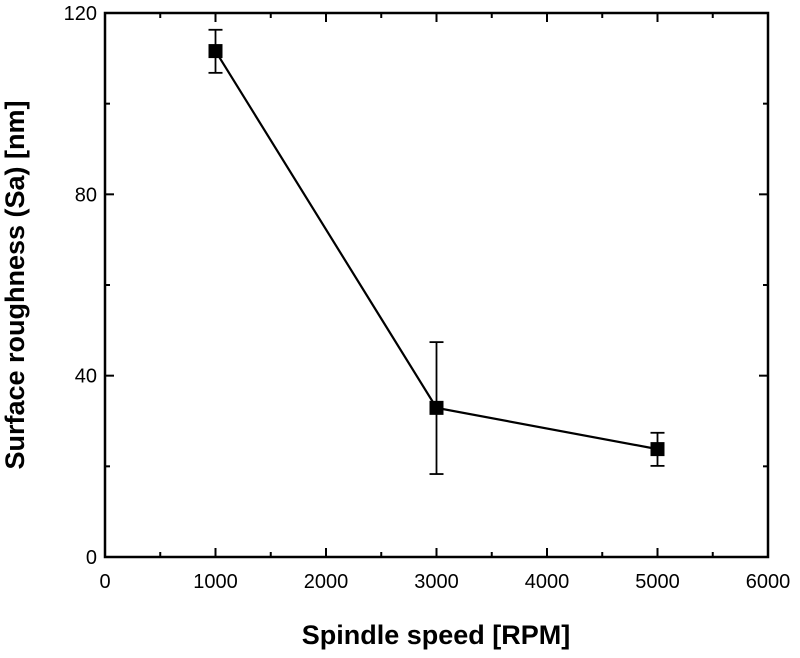 The width and height of the screenshot is (800, 658). What do you see at coordinates (104, 582) in the screenshot?
I see `x-tick-label: 0` at bounding box center [104, 582].